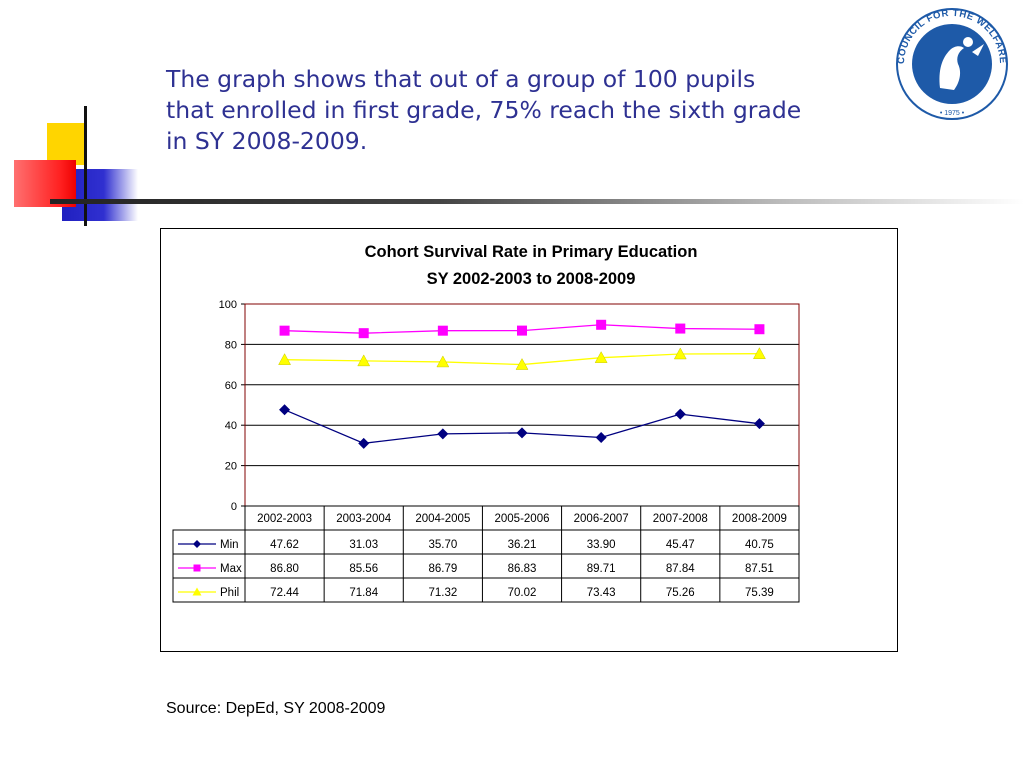 The image size is (1024, 768). I want to click on data-label-max: 86.80, so click(284, 569).